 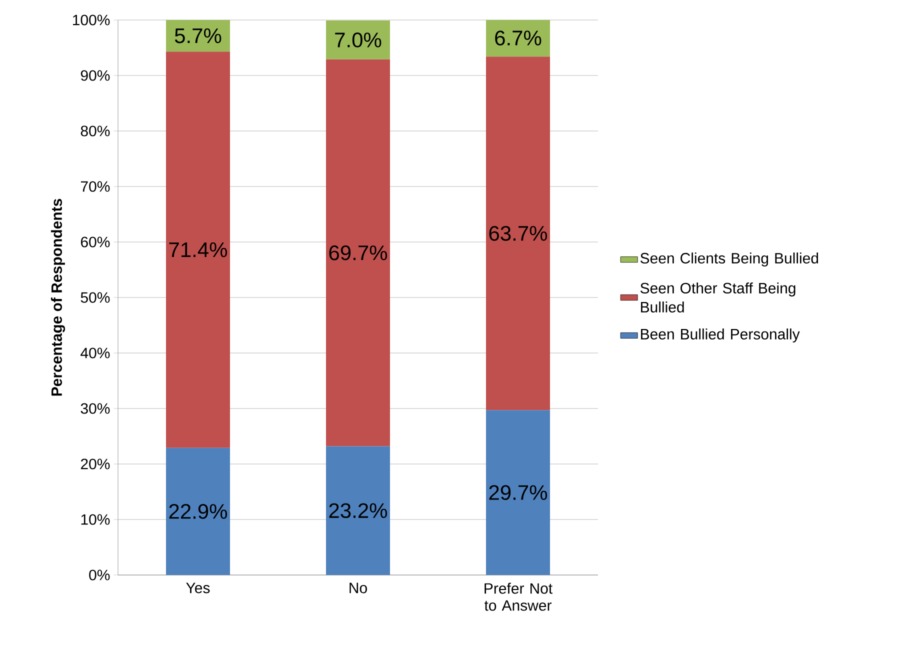 What do you see at coordinates (95, 131) in the screenshot?
I see `y-tick-label: 80%` at bounding box center [95, 131].